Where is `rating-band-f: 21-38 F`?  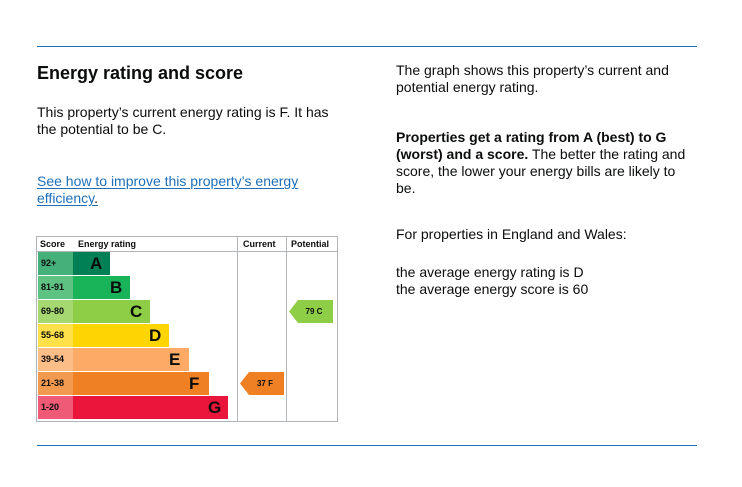
rating-band-f: 21-38 F is located at coordinates (123, 383).